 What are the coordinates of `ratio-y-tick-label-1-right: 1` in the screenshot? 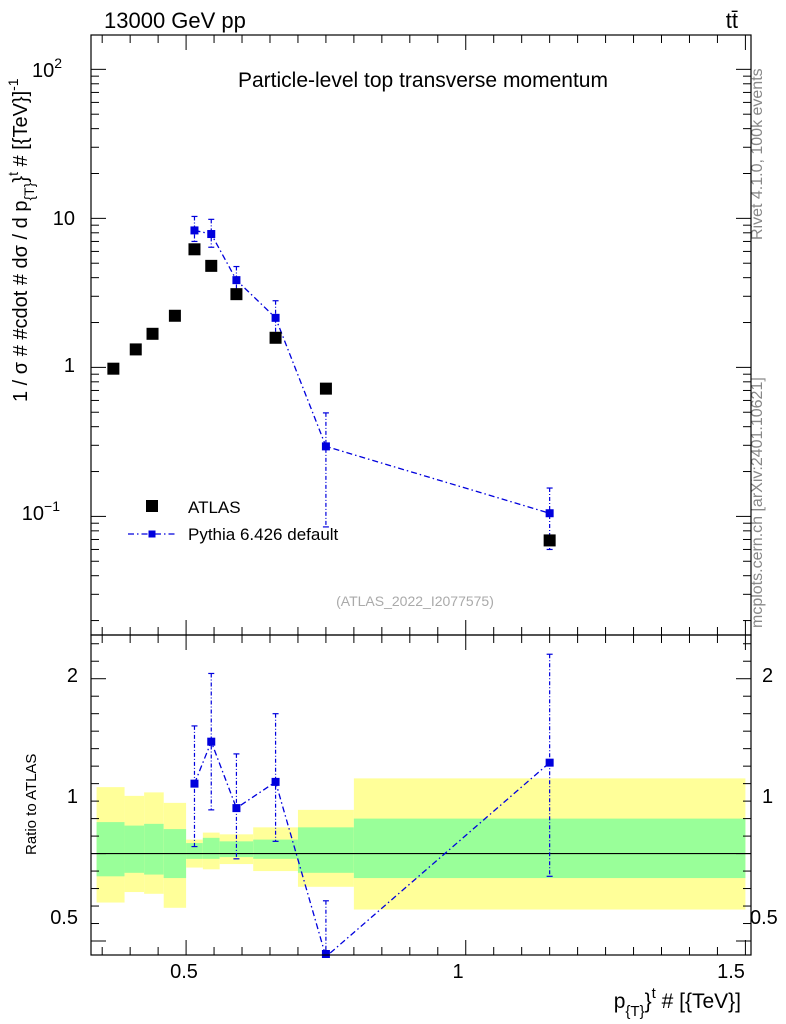 It's located at (767, 797).